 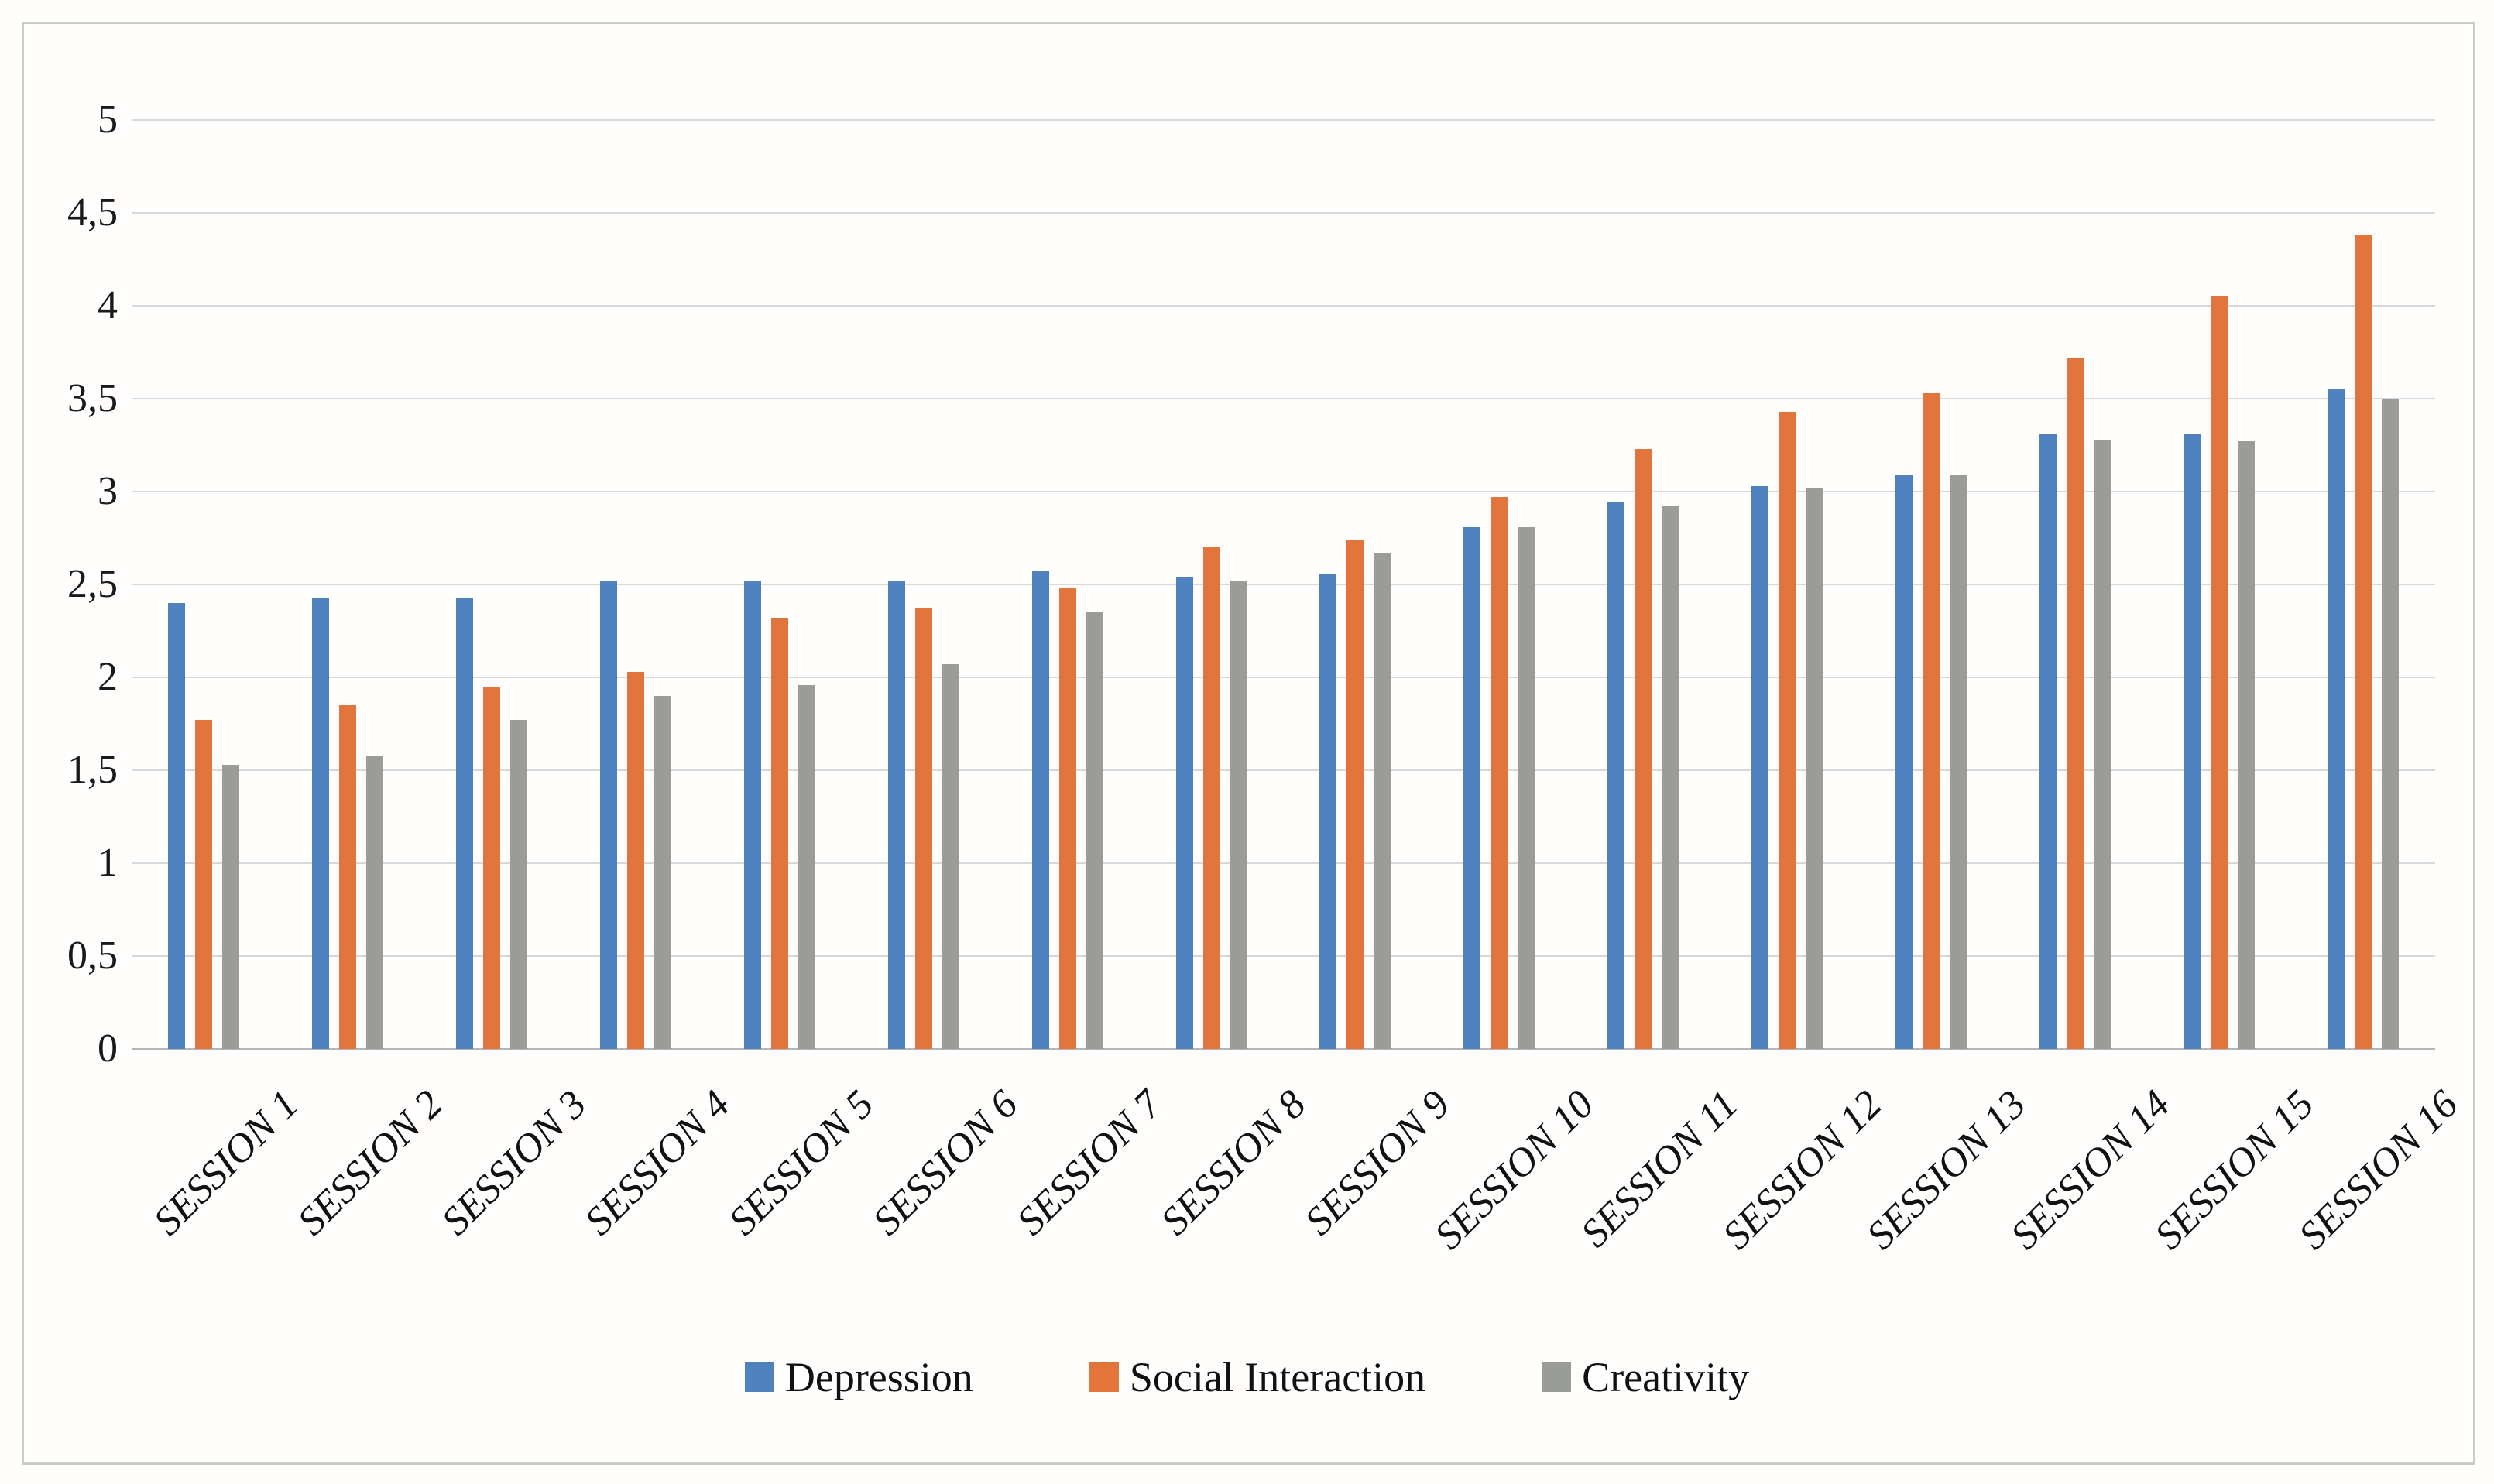 I want to click on y-axis-tick-label: 4, so click(x=108, y=305).